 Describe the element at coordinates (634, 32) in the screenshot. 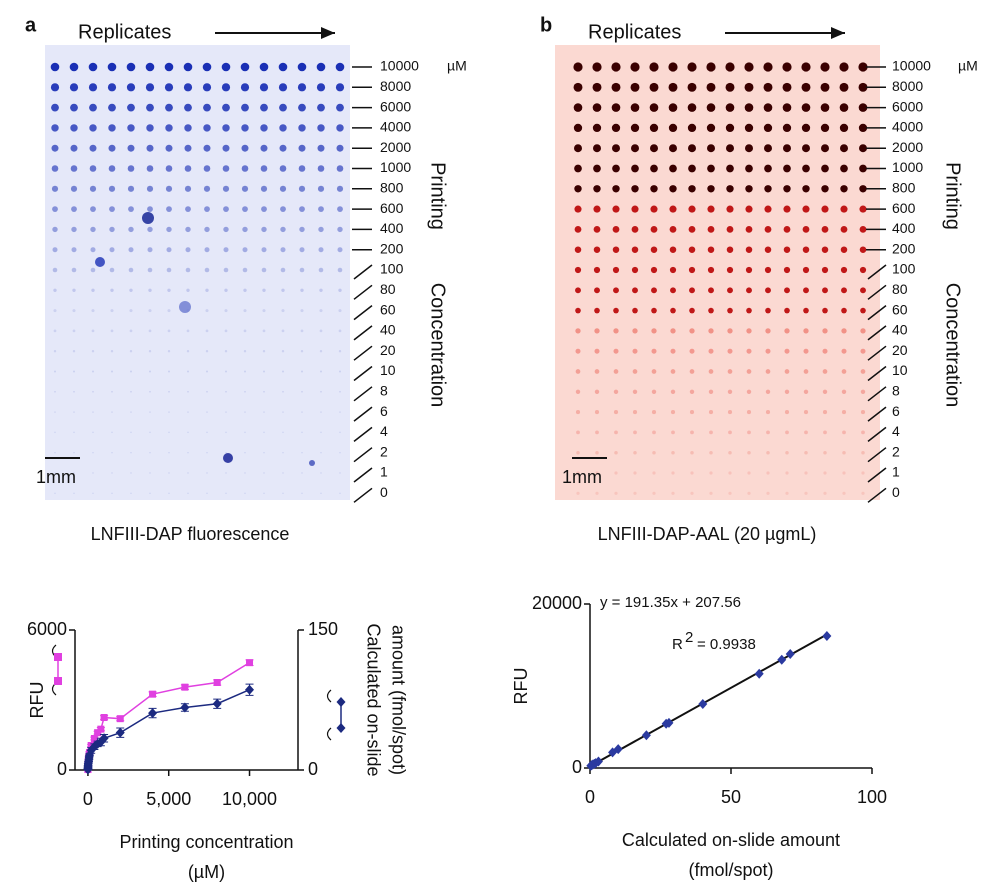

I see `header: Replicates` at that location.